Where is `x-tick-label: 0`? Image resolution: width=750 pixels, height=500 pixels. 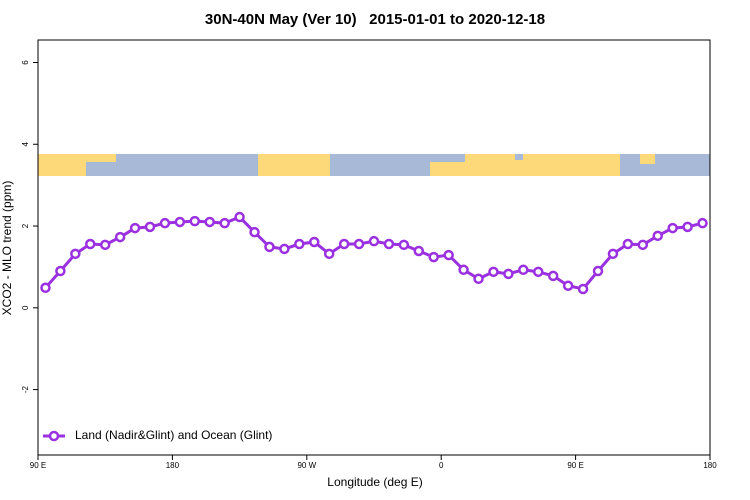
x-tick-label: 0 is located at coordinates (441, 465).